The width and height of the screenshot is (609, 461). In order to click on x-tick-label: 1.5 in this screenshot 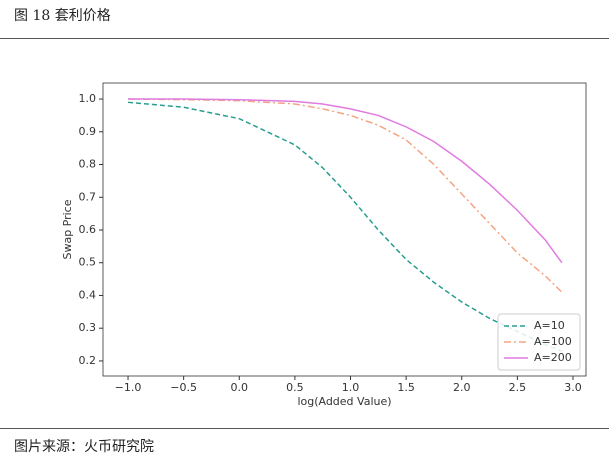, I will do `click(406, 387)`.